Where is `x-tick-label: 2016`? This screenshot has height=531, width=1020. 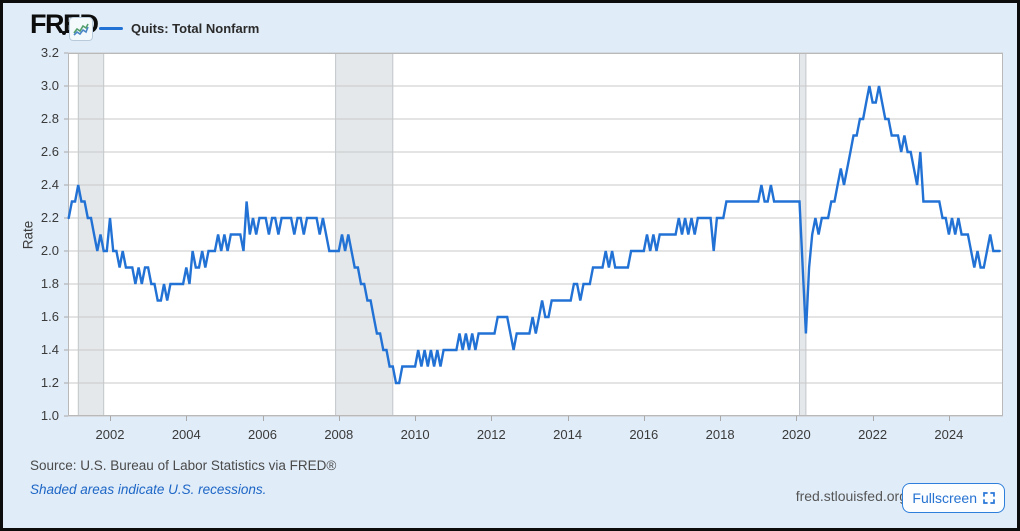
x-tick-label: 2016 is located at coordinates (644, 434).